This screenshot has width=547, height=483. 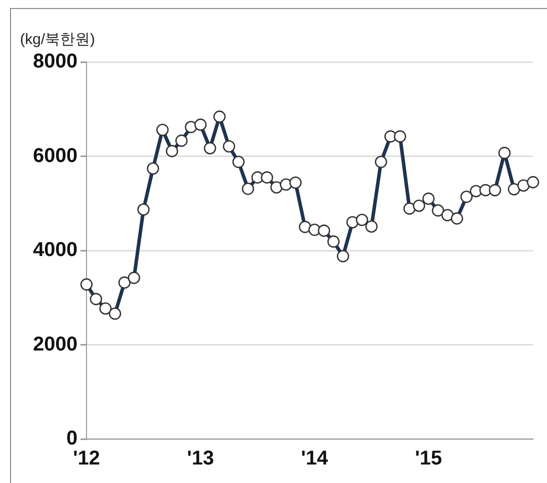 I want to click on x-tick-label: '13, so click(x=200, y=459).